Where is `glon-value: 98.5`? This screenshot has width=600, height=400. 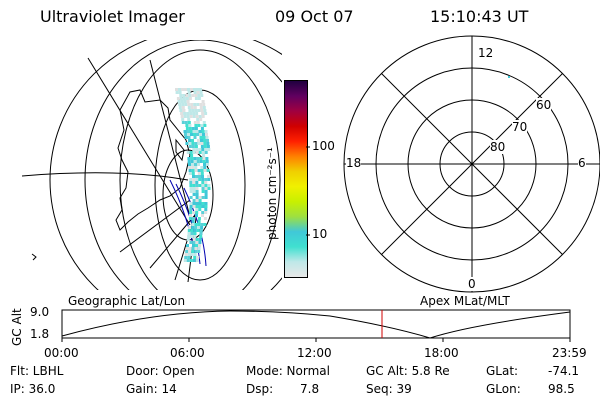 glon-value: 98.5 is located at coordinates (561, 389).